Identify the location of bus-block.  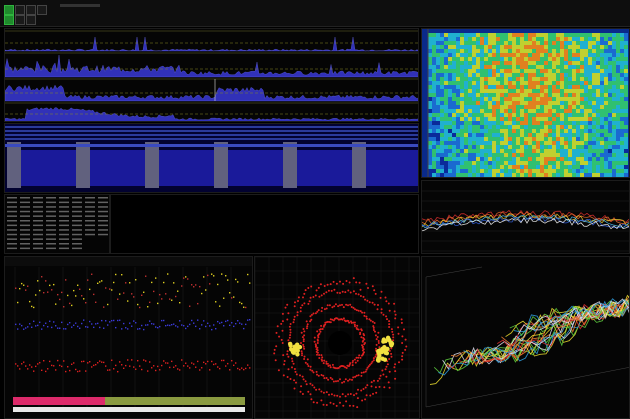
(392, 168).